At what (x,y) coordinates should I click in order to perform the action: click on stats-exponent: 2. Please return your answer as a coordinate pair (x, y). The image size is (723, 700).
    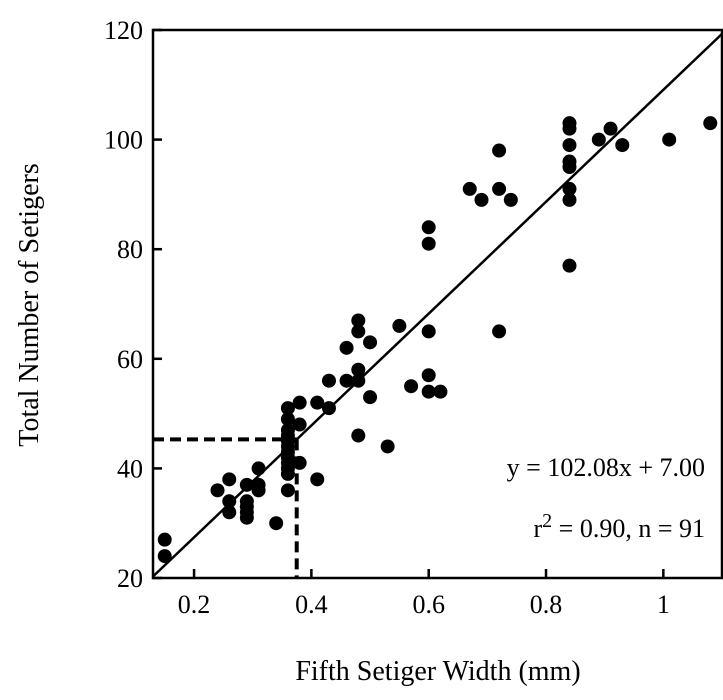
    Looking at the image, I should click on (547, 521).